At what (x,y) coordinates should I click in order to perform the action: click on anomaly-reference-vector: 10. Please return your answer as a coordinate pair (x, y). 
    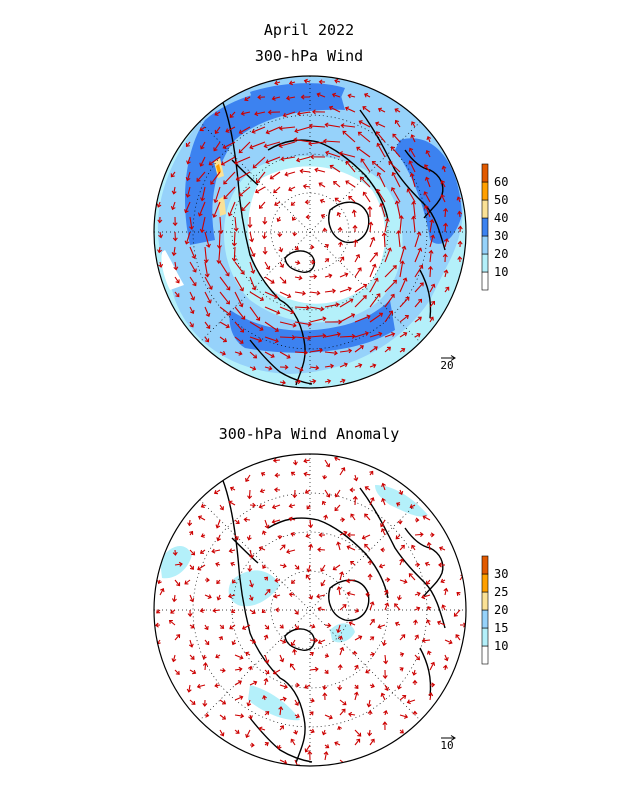
    Looking at the image, I should click on (448, 743).